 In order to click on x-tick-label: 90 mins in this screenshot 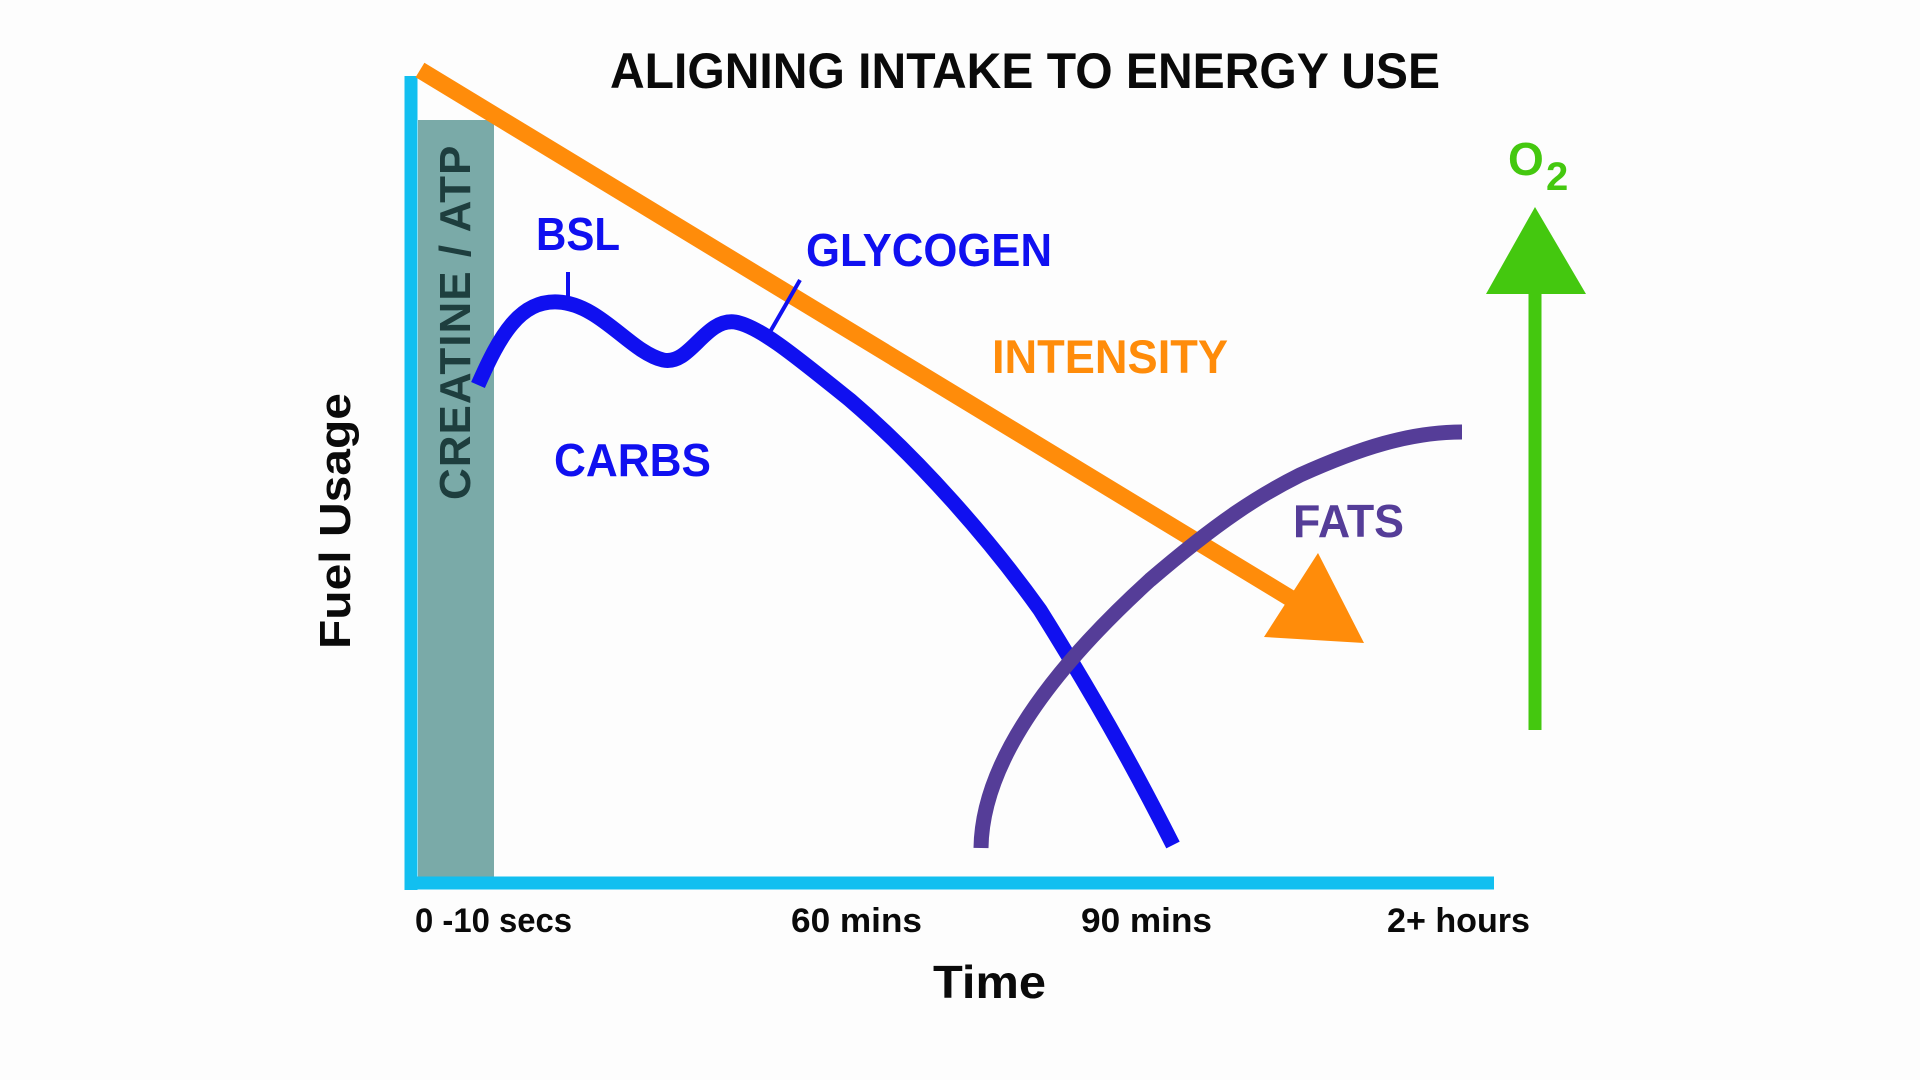, I will do `click(1146, 921)`.